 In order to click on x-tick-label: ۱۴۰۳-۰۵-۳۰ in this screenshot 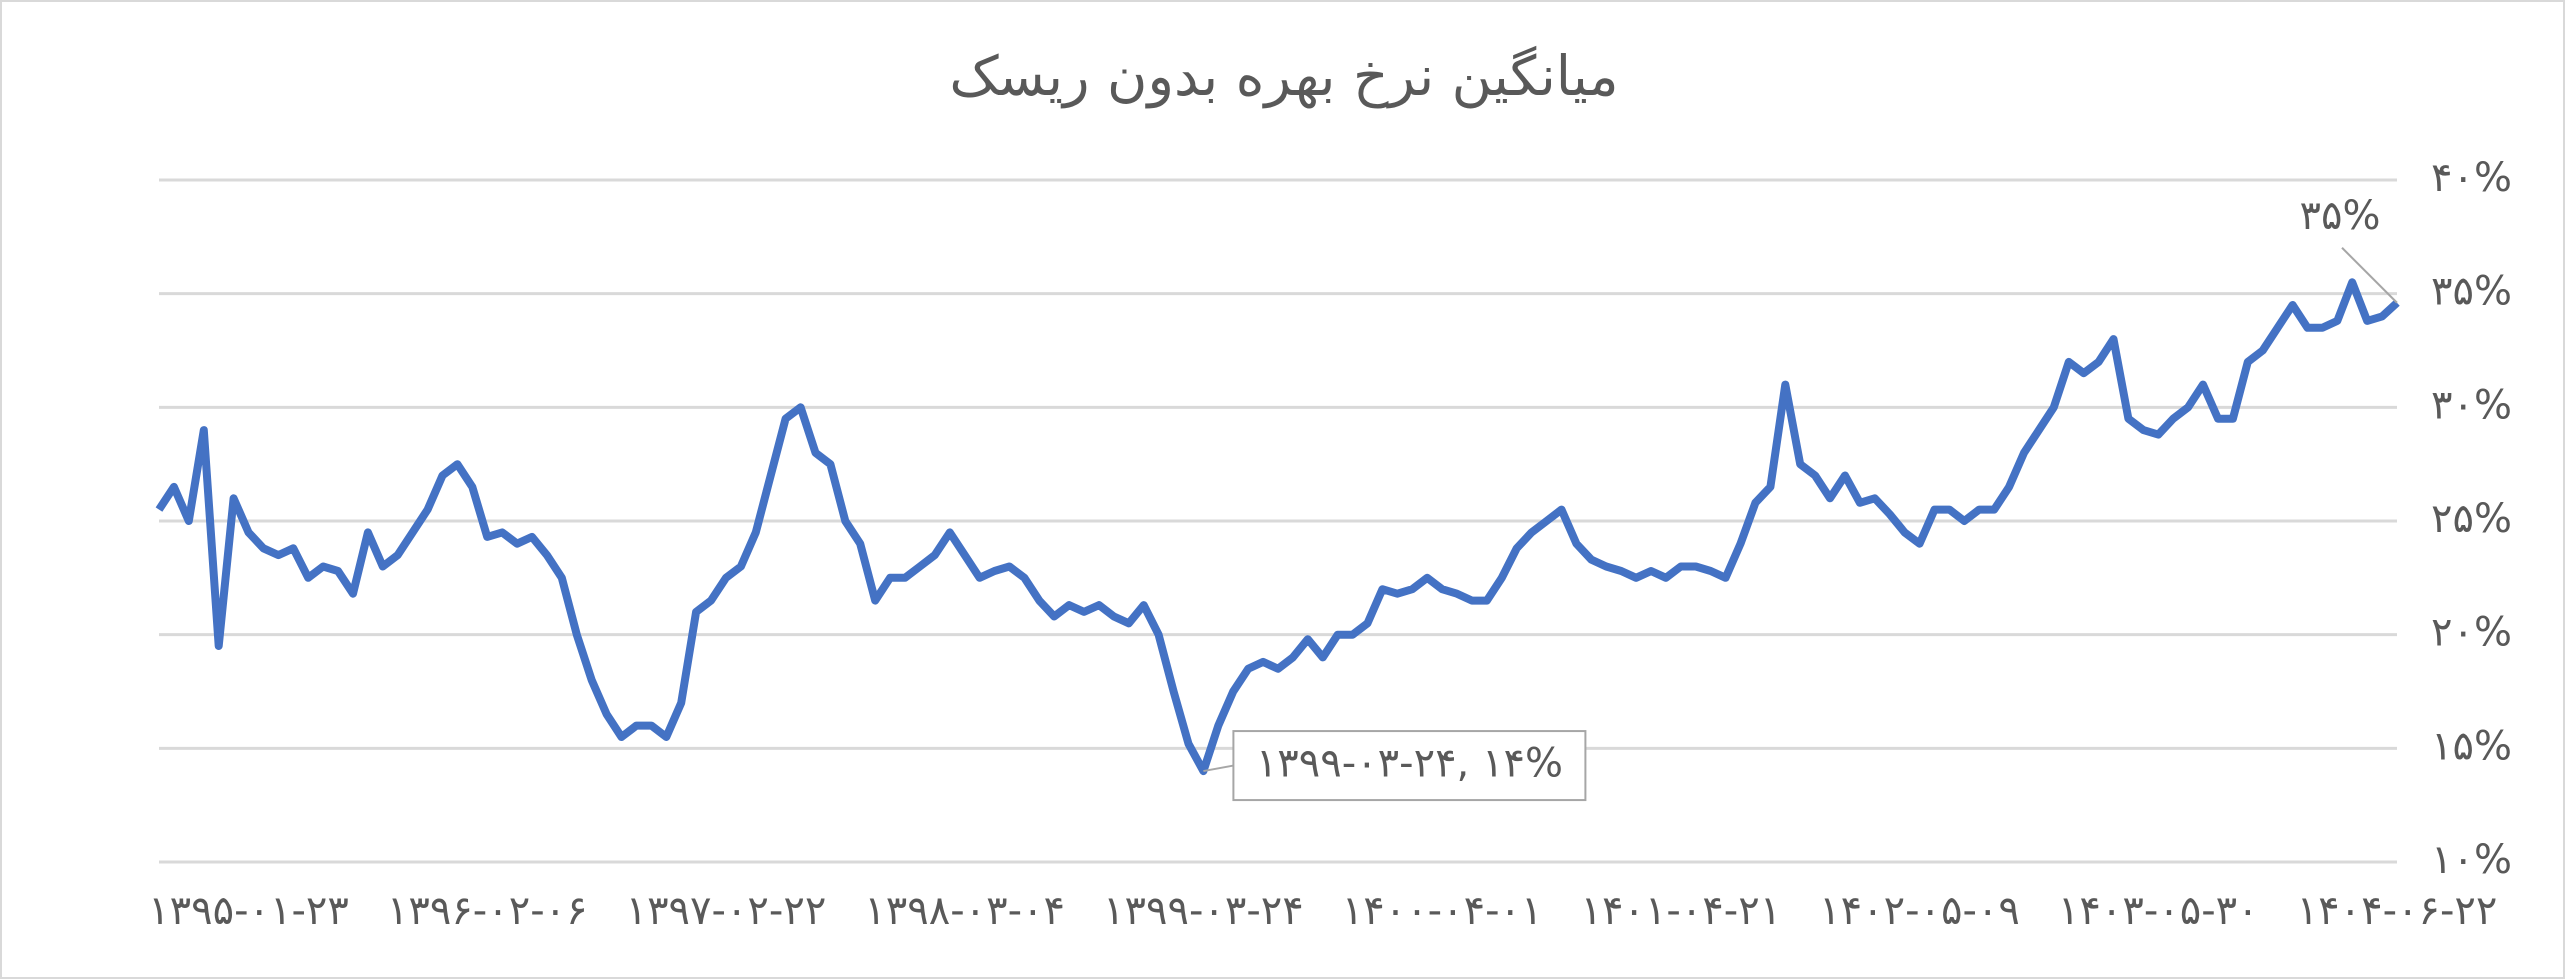, I will do `click(2158, 911)`.